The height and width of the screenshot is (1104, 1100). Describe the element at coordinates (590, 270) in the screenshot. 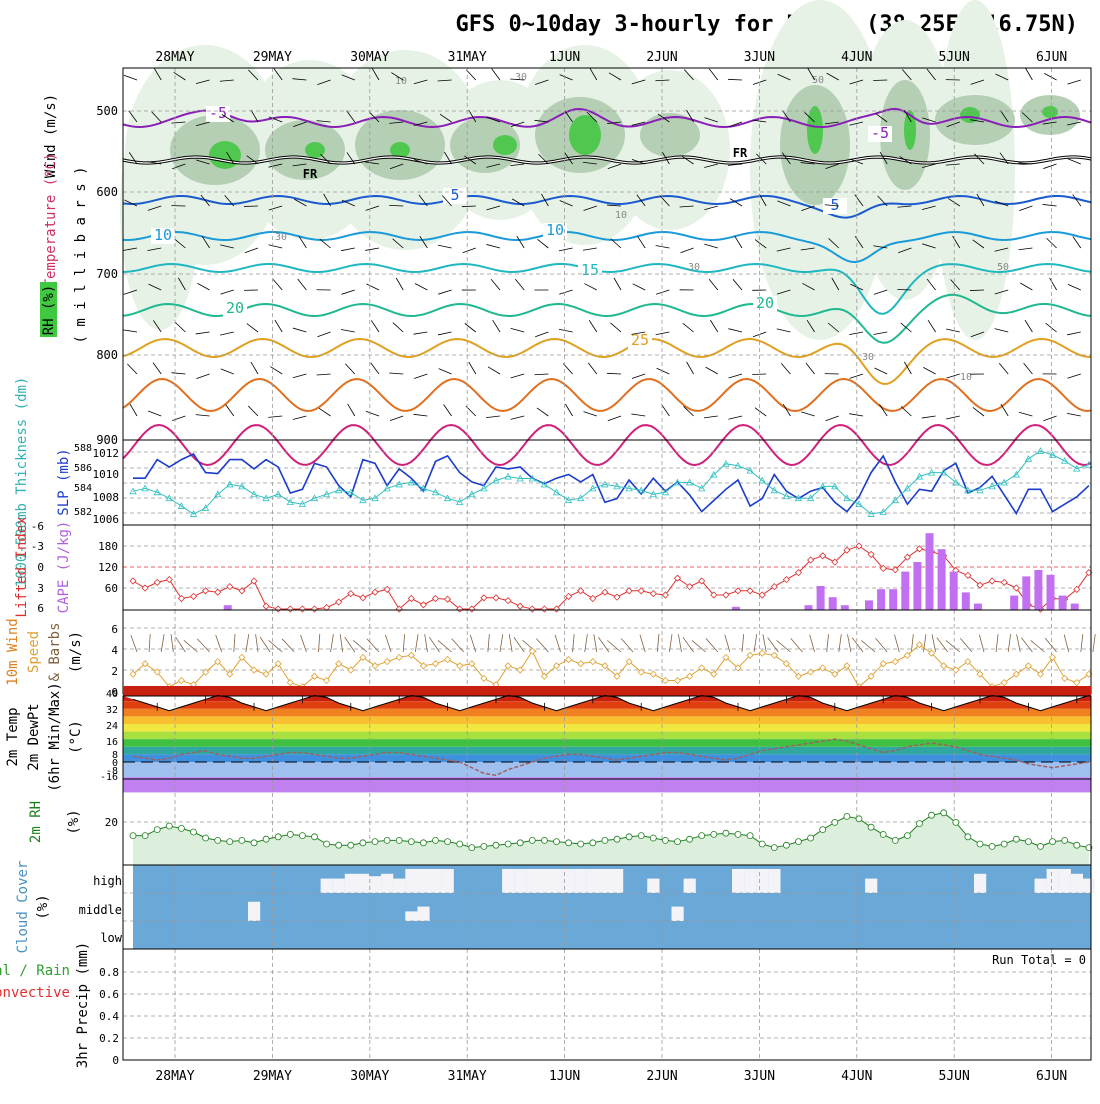

I see `contour-label: 15` at that location.